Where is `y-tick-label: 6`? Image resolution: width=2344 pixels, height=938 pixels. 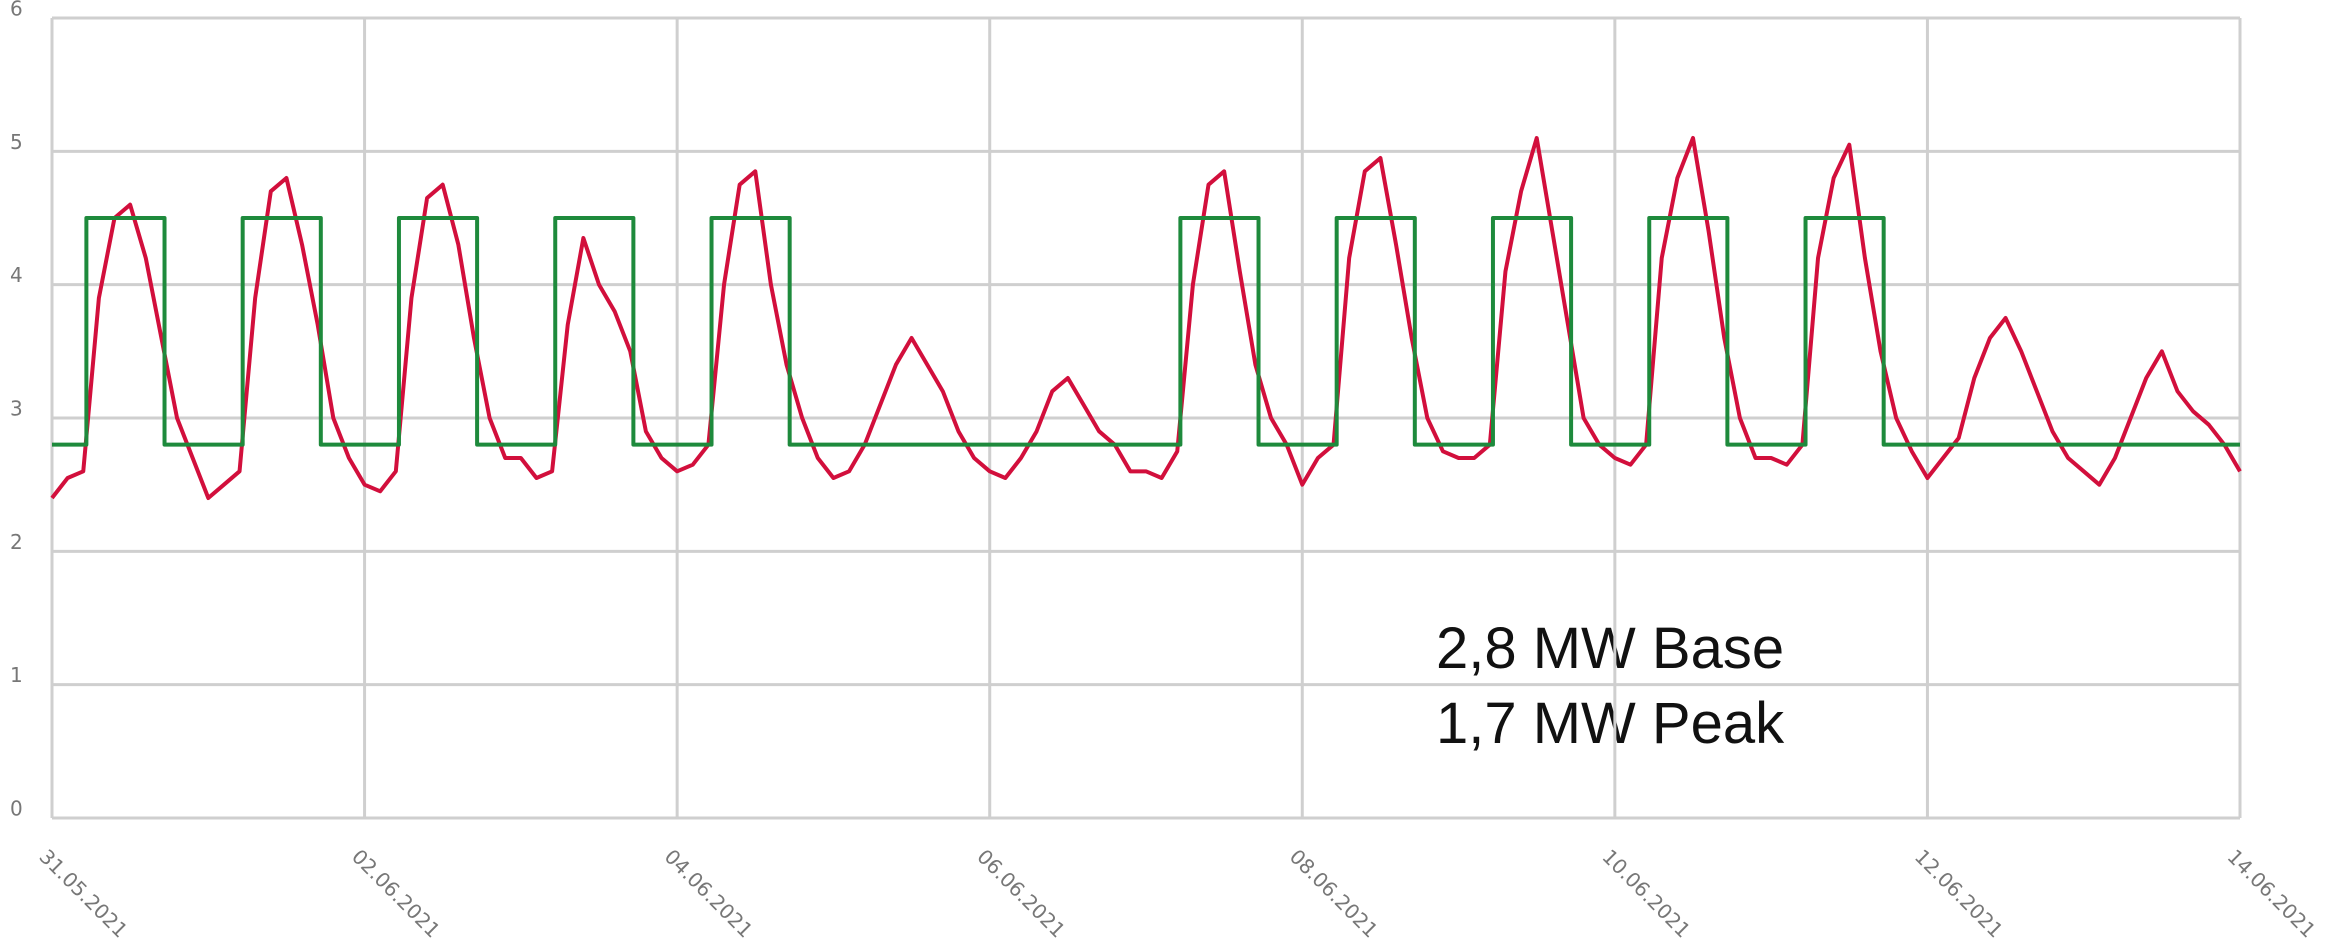
y-tick-label: 6 is located at coordinates (16, 10).